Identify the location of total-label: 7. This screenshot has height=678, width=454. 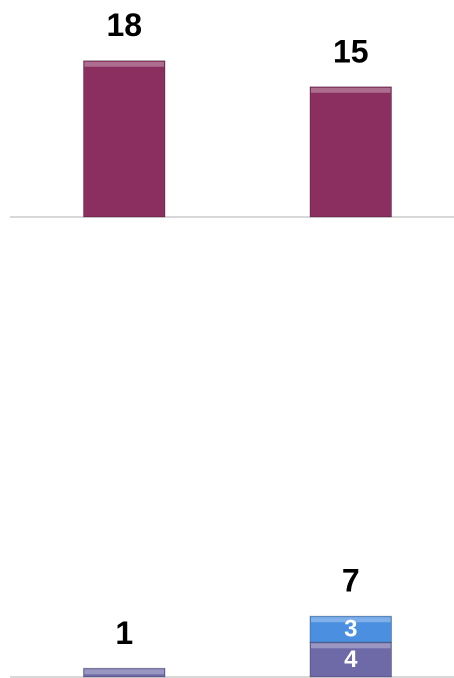
(351, 581).